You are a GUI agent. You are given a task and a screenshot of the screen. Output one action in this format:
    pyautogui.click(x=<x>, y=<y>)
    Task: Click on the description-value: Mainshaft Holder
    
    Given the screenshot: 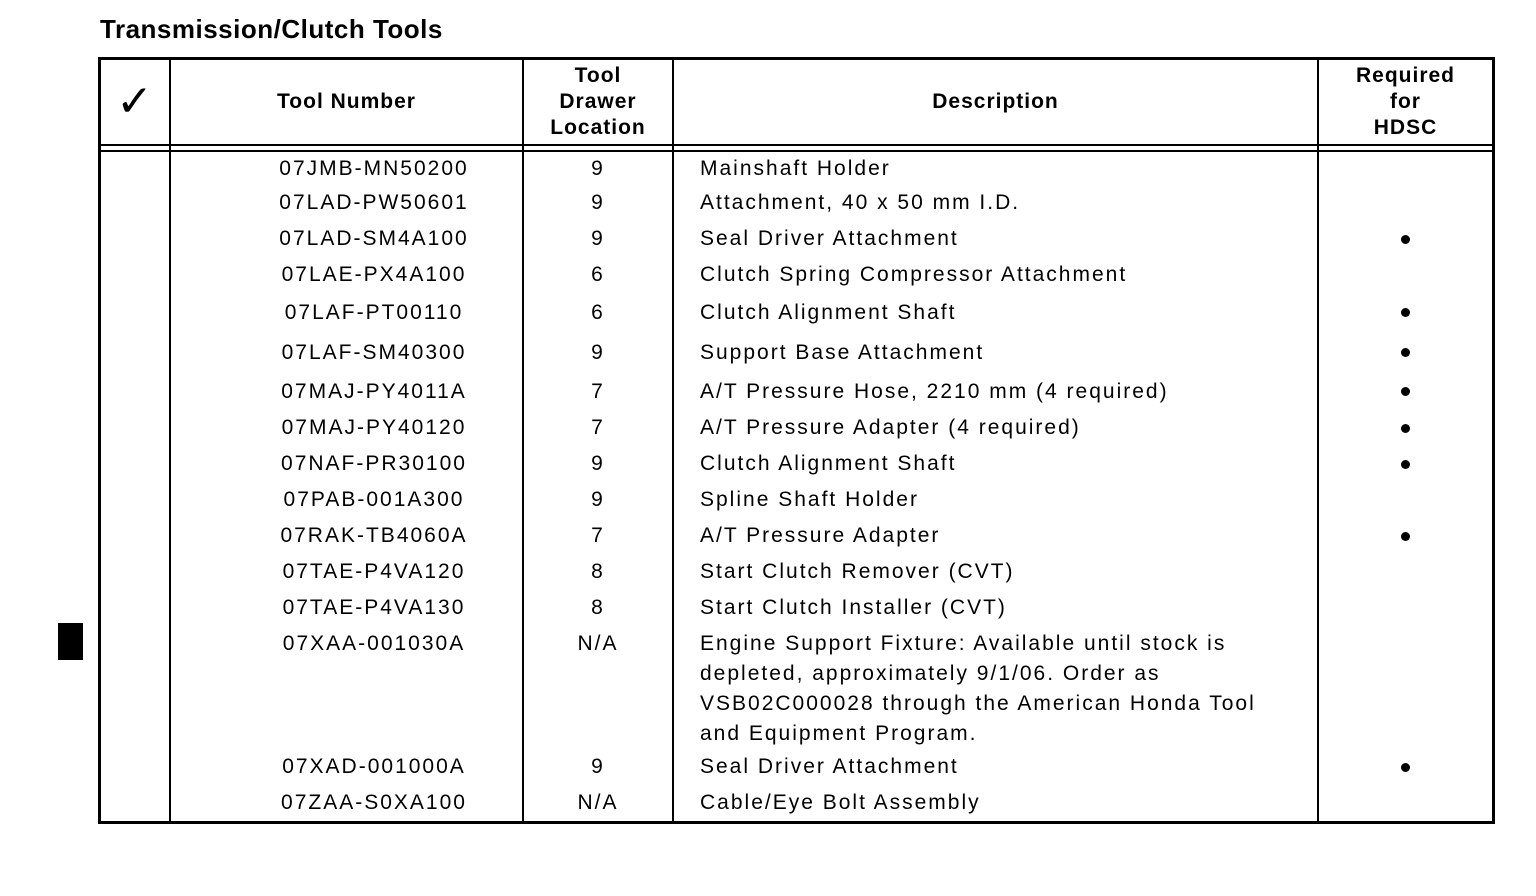 What is the action you would take?
    pyautogui.click(x=795, y=168)
    